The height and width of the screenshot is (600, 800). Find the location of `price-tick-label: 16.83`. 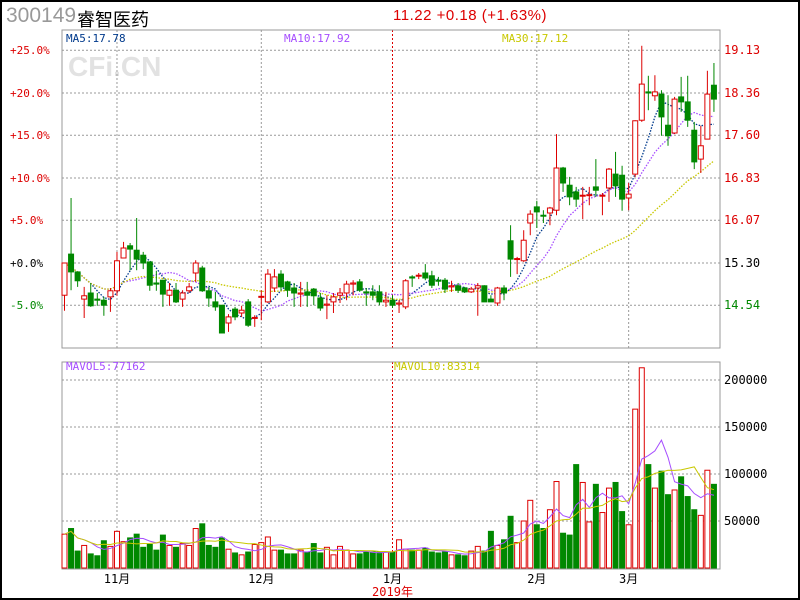

price-tick-label: 16.83 is located at coordinates (742, 178).